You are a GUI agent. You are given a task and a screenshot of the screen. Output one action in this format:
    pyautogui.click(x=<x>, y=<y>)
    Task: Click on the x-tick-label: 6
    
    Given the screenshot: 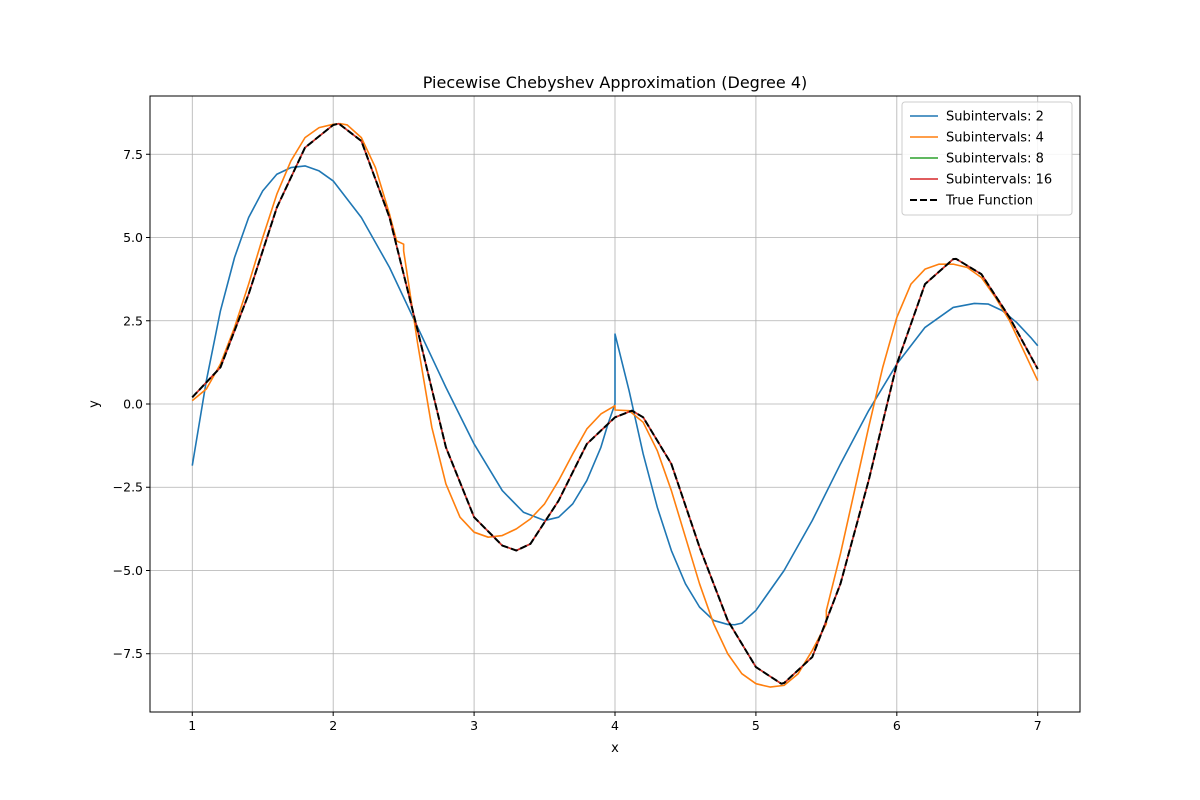 What is the action you would take?
    pyautogui.click(x=897, y=725)
    